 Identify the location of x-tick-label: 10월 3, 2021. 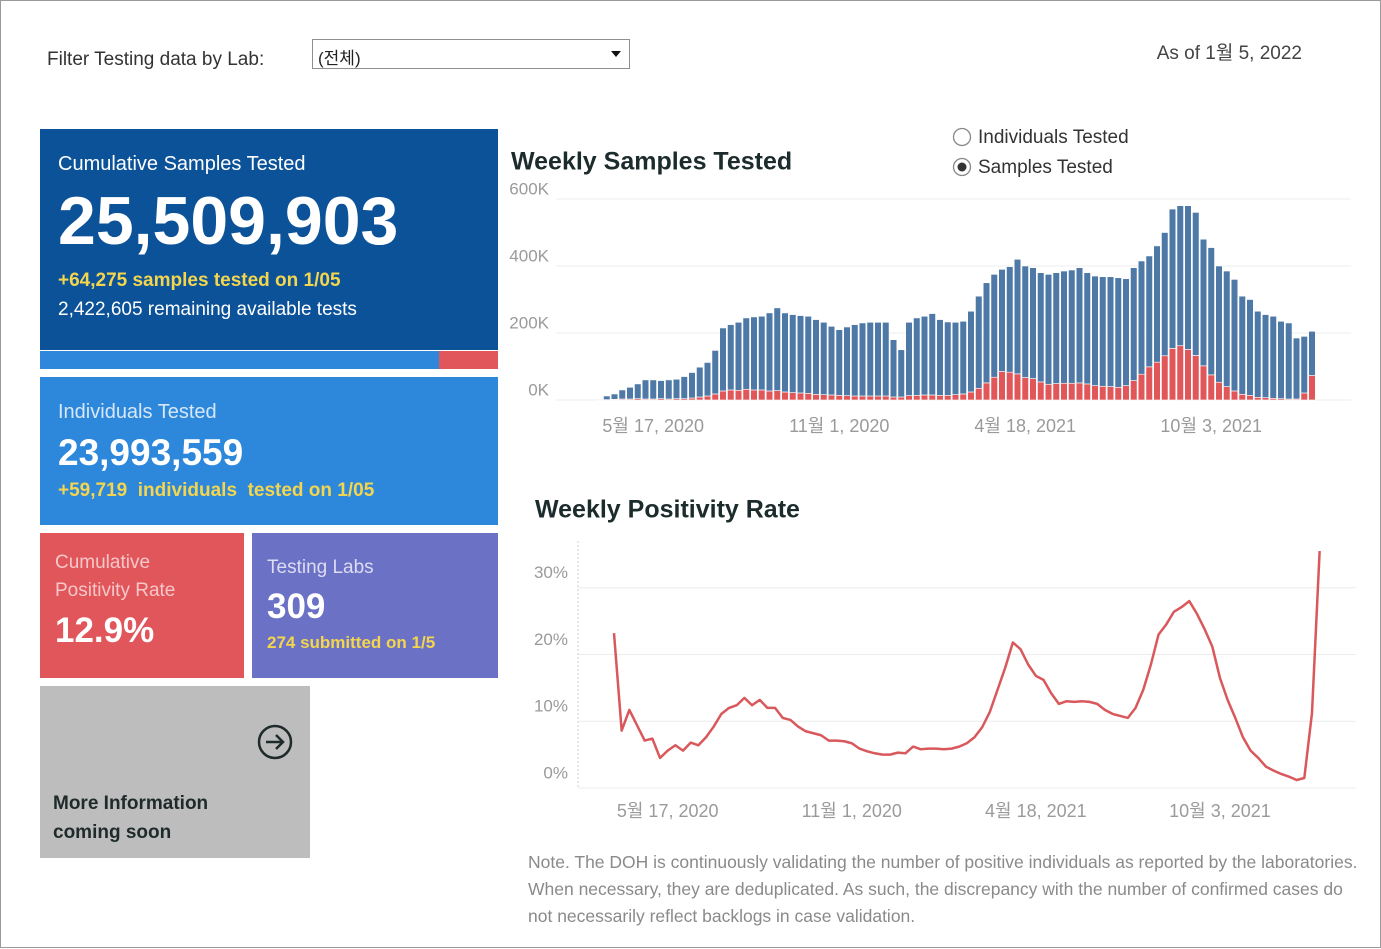
(1220, 811).